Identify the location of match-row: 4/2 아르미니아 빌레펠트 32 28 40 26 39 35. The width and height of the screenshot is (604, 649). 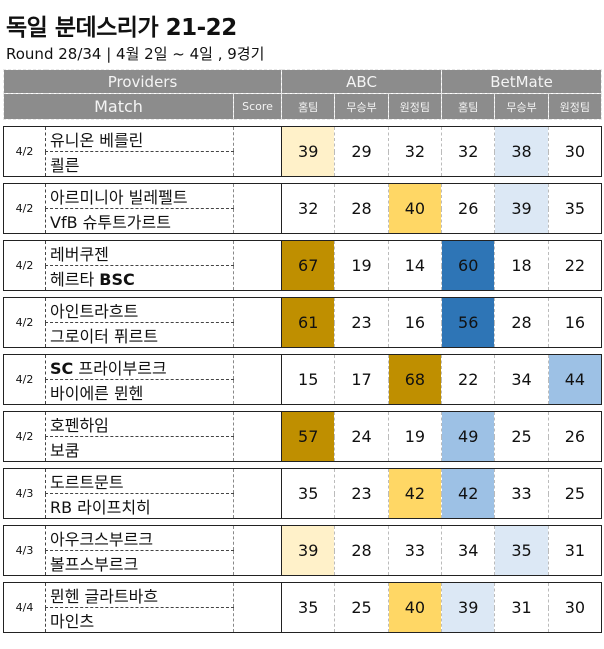
(303, 208).